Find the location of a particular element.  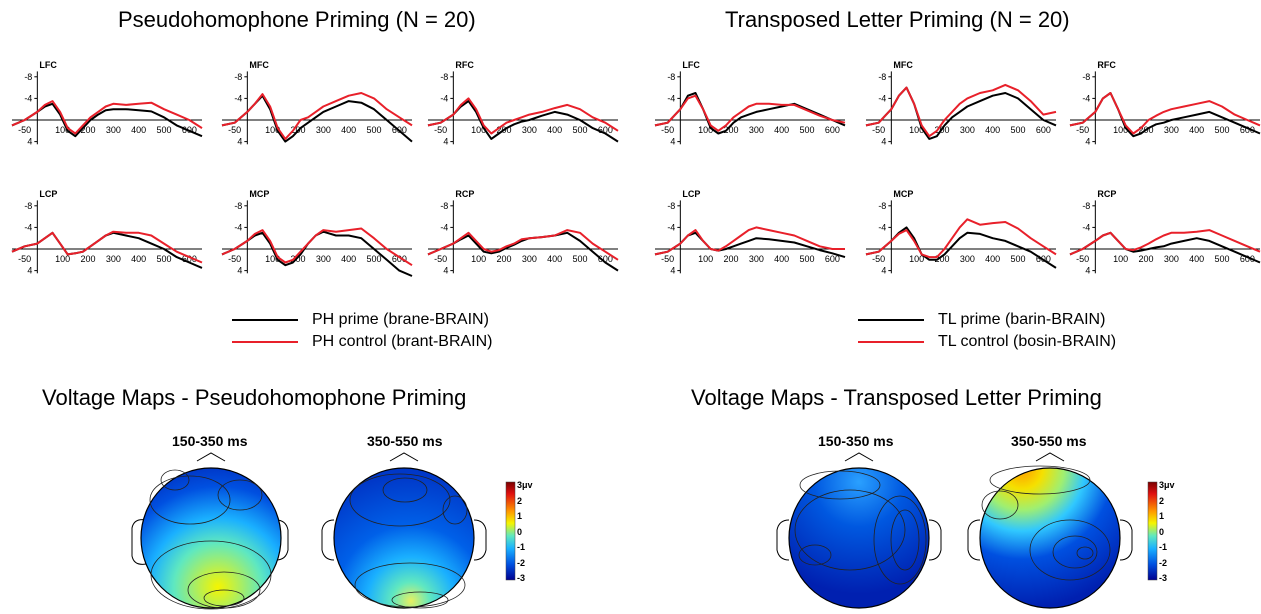

legend-item: TL prime (barin-BRAIN) is located at coordinates (987, 320).